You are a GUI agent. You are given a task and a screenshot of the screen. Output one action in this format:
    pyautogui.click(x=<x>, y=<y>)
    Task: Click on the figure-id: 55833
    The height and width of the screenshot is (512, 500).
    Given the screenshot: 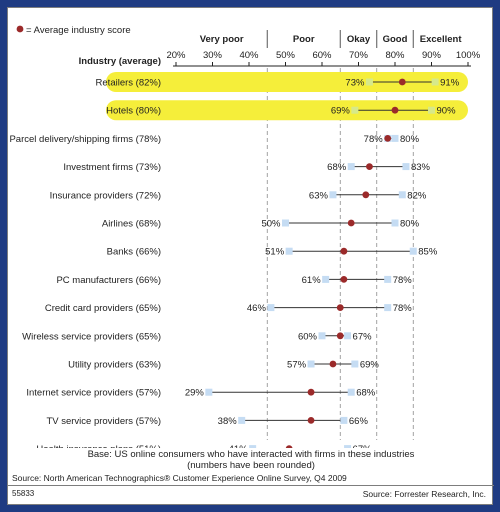 What is the action you would take?
    pyautogui.click(x=23, y=493)
    